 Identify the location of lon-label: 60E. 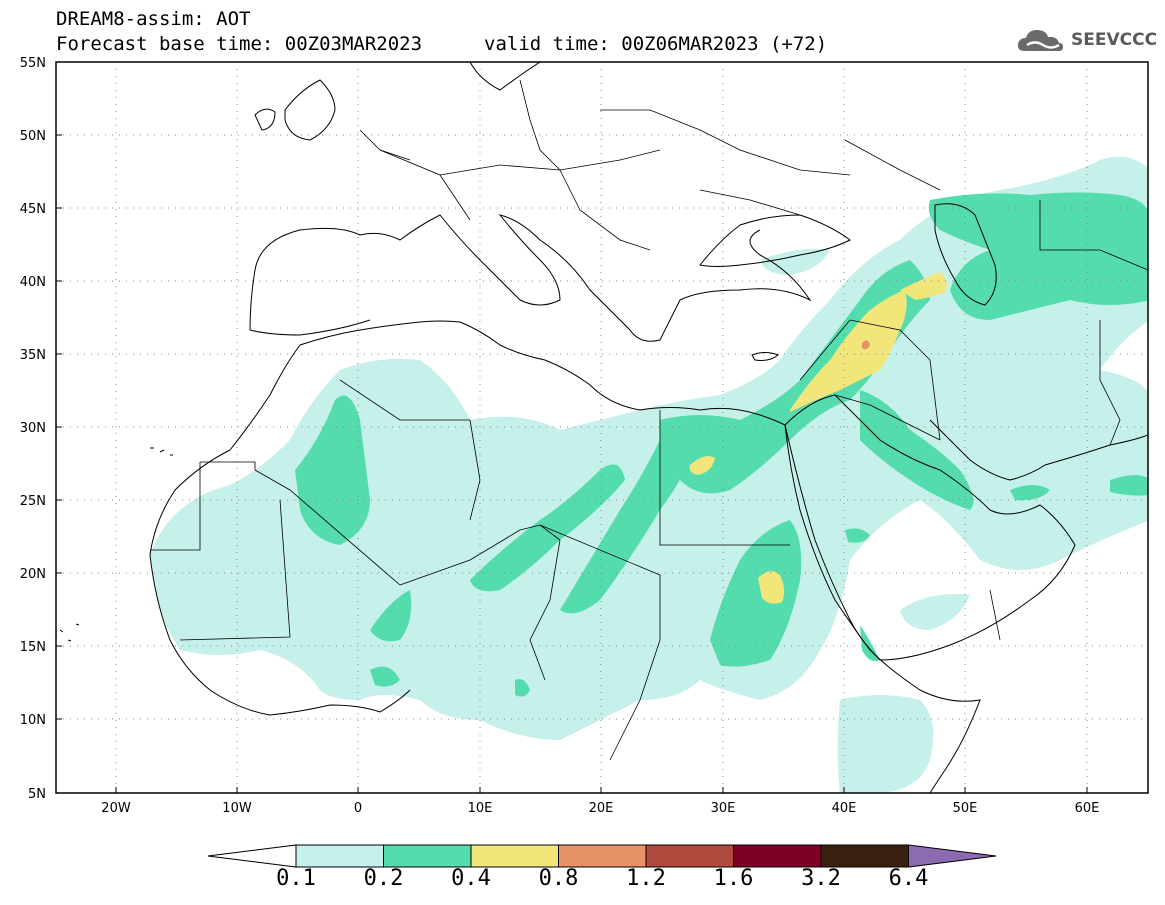
(1087, 808).